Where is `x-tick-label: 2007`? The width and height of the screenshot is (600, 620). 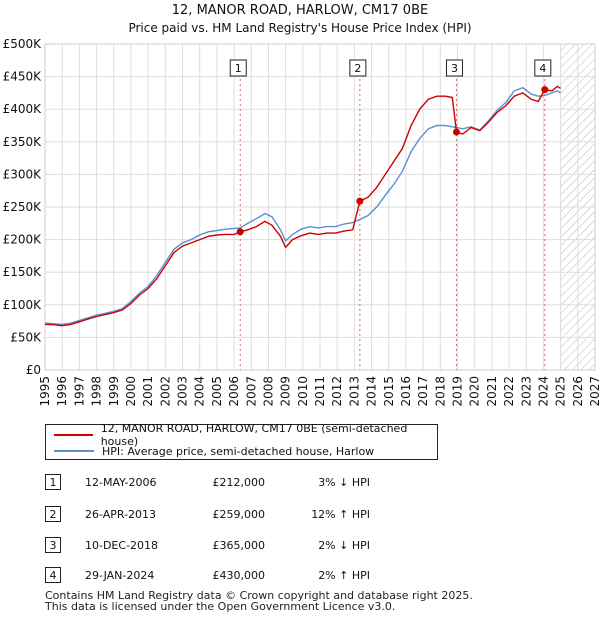
x-tick-label: 2007 is located at coordinates (251, 391).